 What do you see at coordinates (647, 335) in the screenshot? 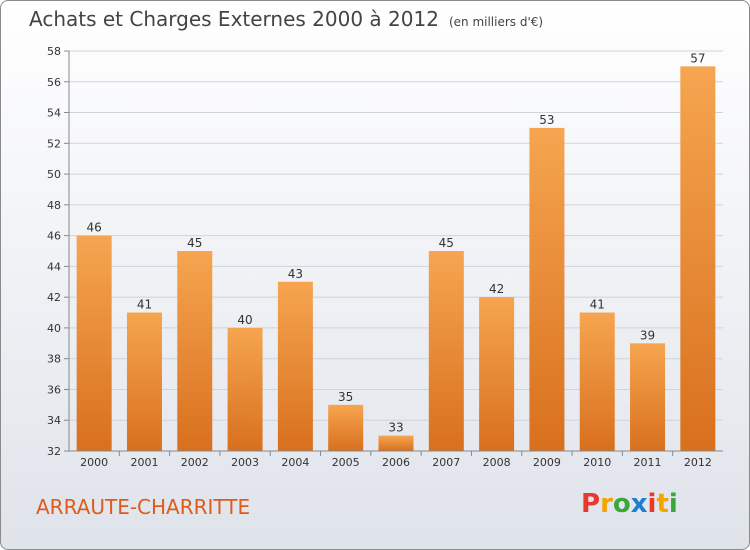
I see `data-label-2011: 39` at bounding box center [647, 335].